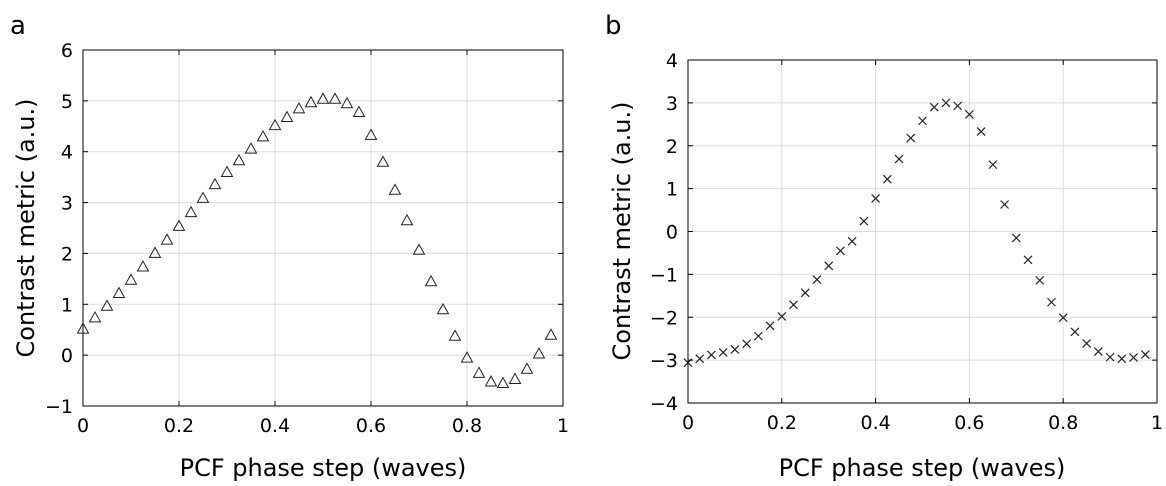 This screenshot has height=486, width=1166. What do you see at coordinates (67, 254) in the screenshot?
I see `panel-a-y-tick-label: 2` at bounding box center [67, 254].